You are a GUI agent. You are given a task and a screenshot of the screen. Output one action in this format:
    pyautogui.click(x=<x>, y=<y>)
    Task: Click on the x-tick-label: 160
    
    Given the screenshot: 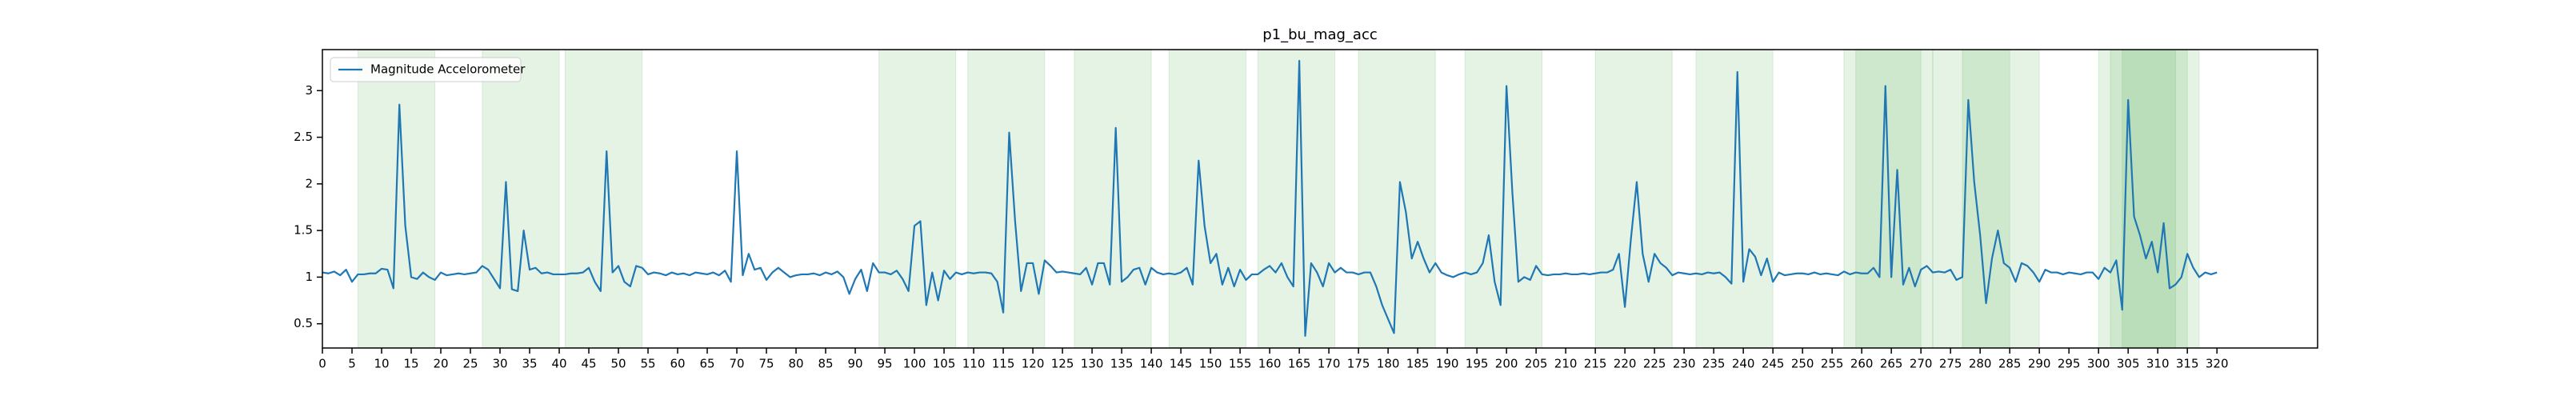 What is the action you would take?
    pyautogui.click(x=1270, y=364)
    